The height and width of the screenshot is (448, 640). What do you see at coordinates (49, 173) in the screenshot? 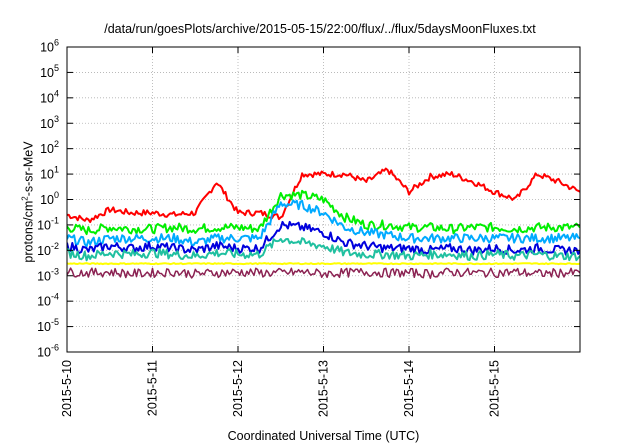
I see `y-tick-label: 10¹` at bounding box center [49, 173].